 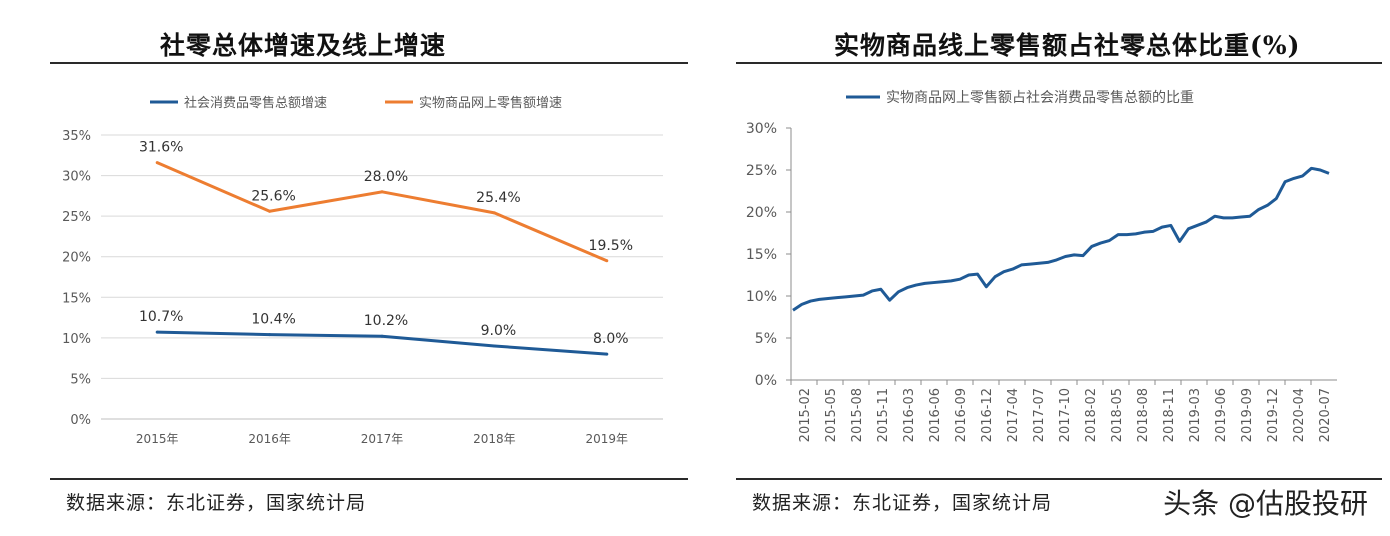 What do you see at coordinates (386, 321) in the screenshot?
I see `data-label: 10.2%` at bounding box center [386, 321].